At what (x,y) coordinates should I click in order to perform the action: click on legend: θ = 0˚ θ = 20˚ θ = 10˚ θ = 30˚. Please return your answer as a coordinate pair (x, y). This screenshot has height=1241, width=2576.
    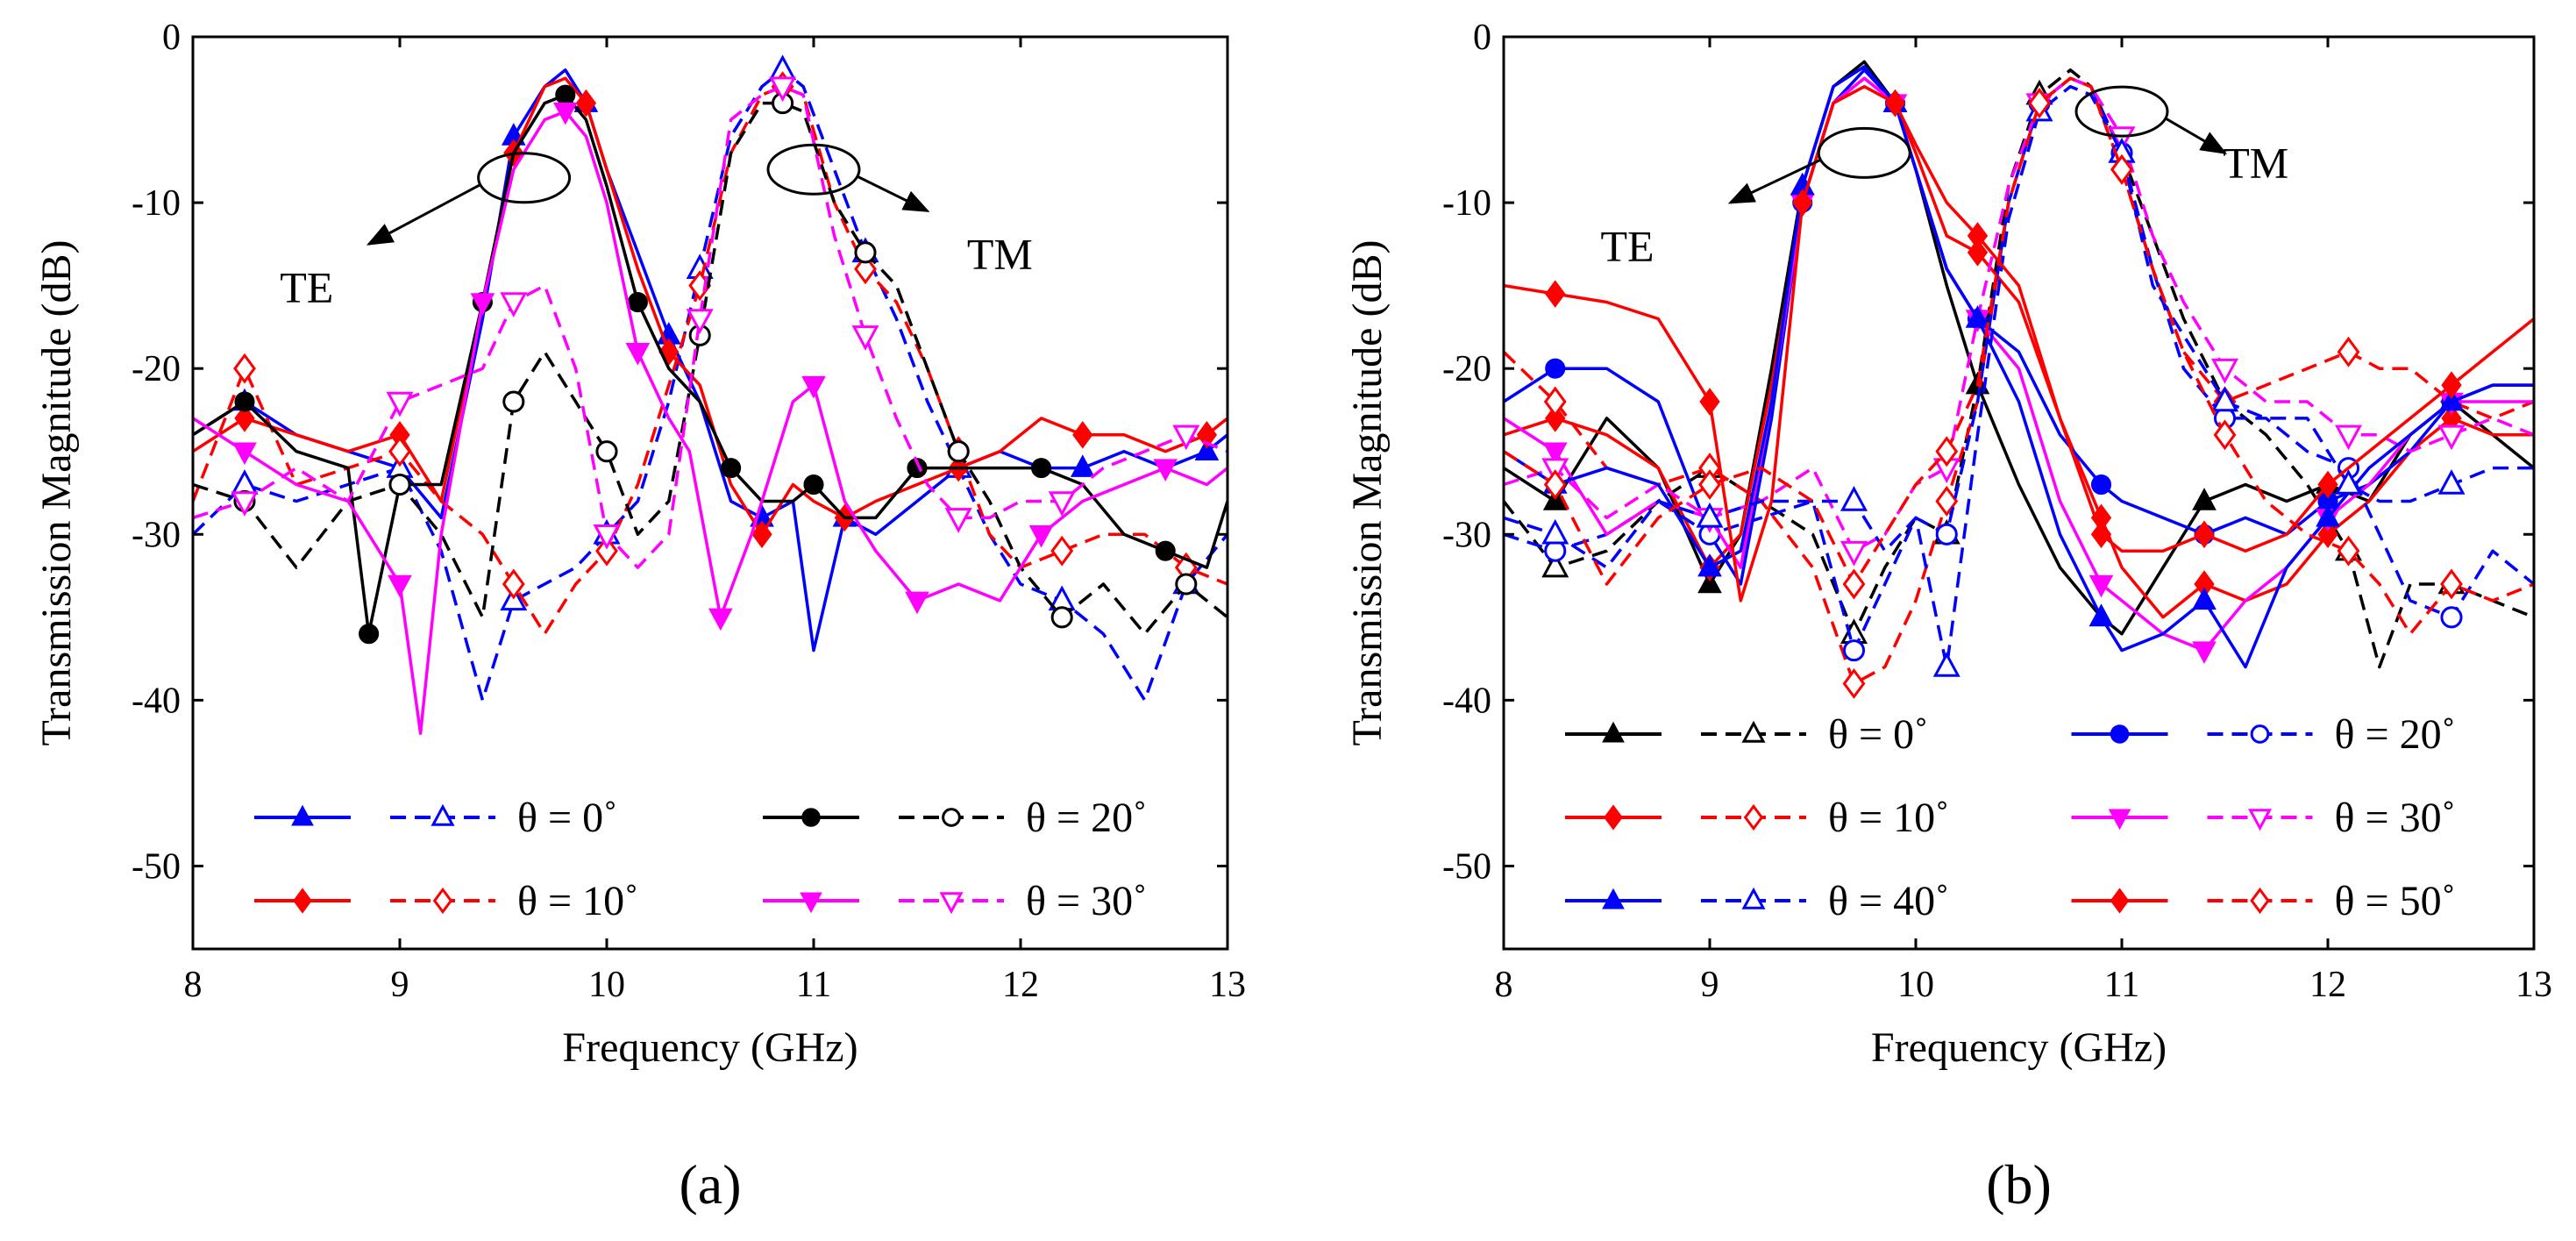
    Looking at the image, I should click on (700, 859).